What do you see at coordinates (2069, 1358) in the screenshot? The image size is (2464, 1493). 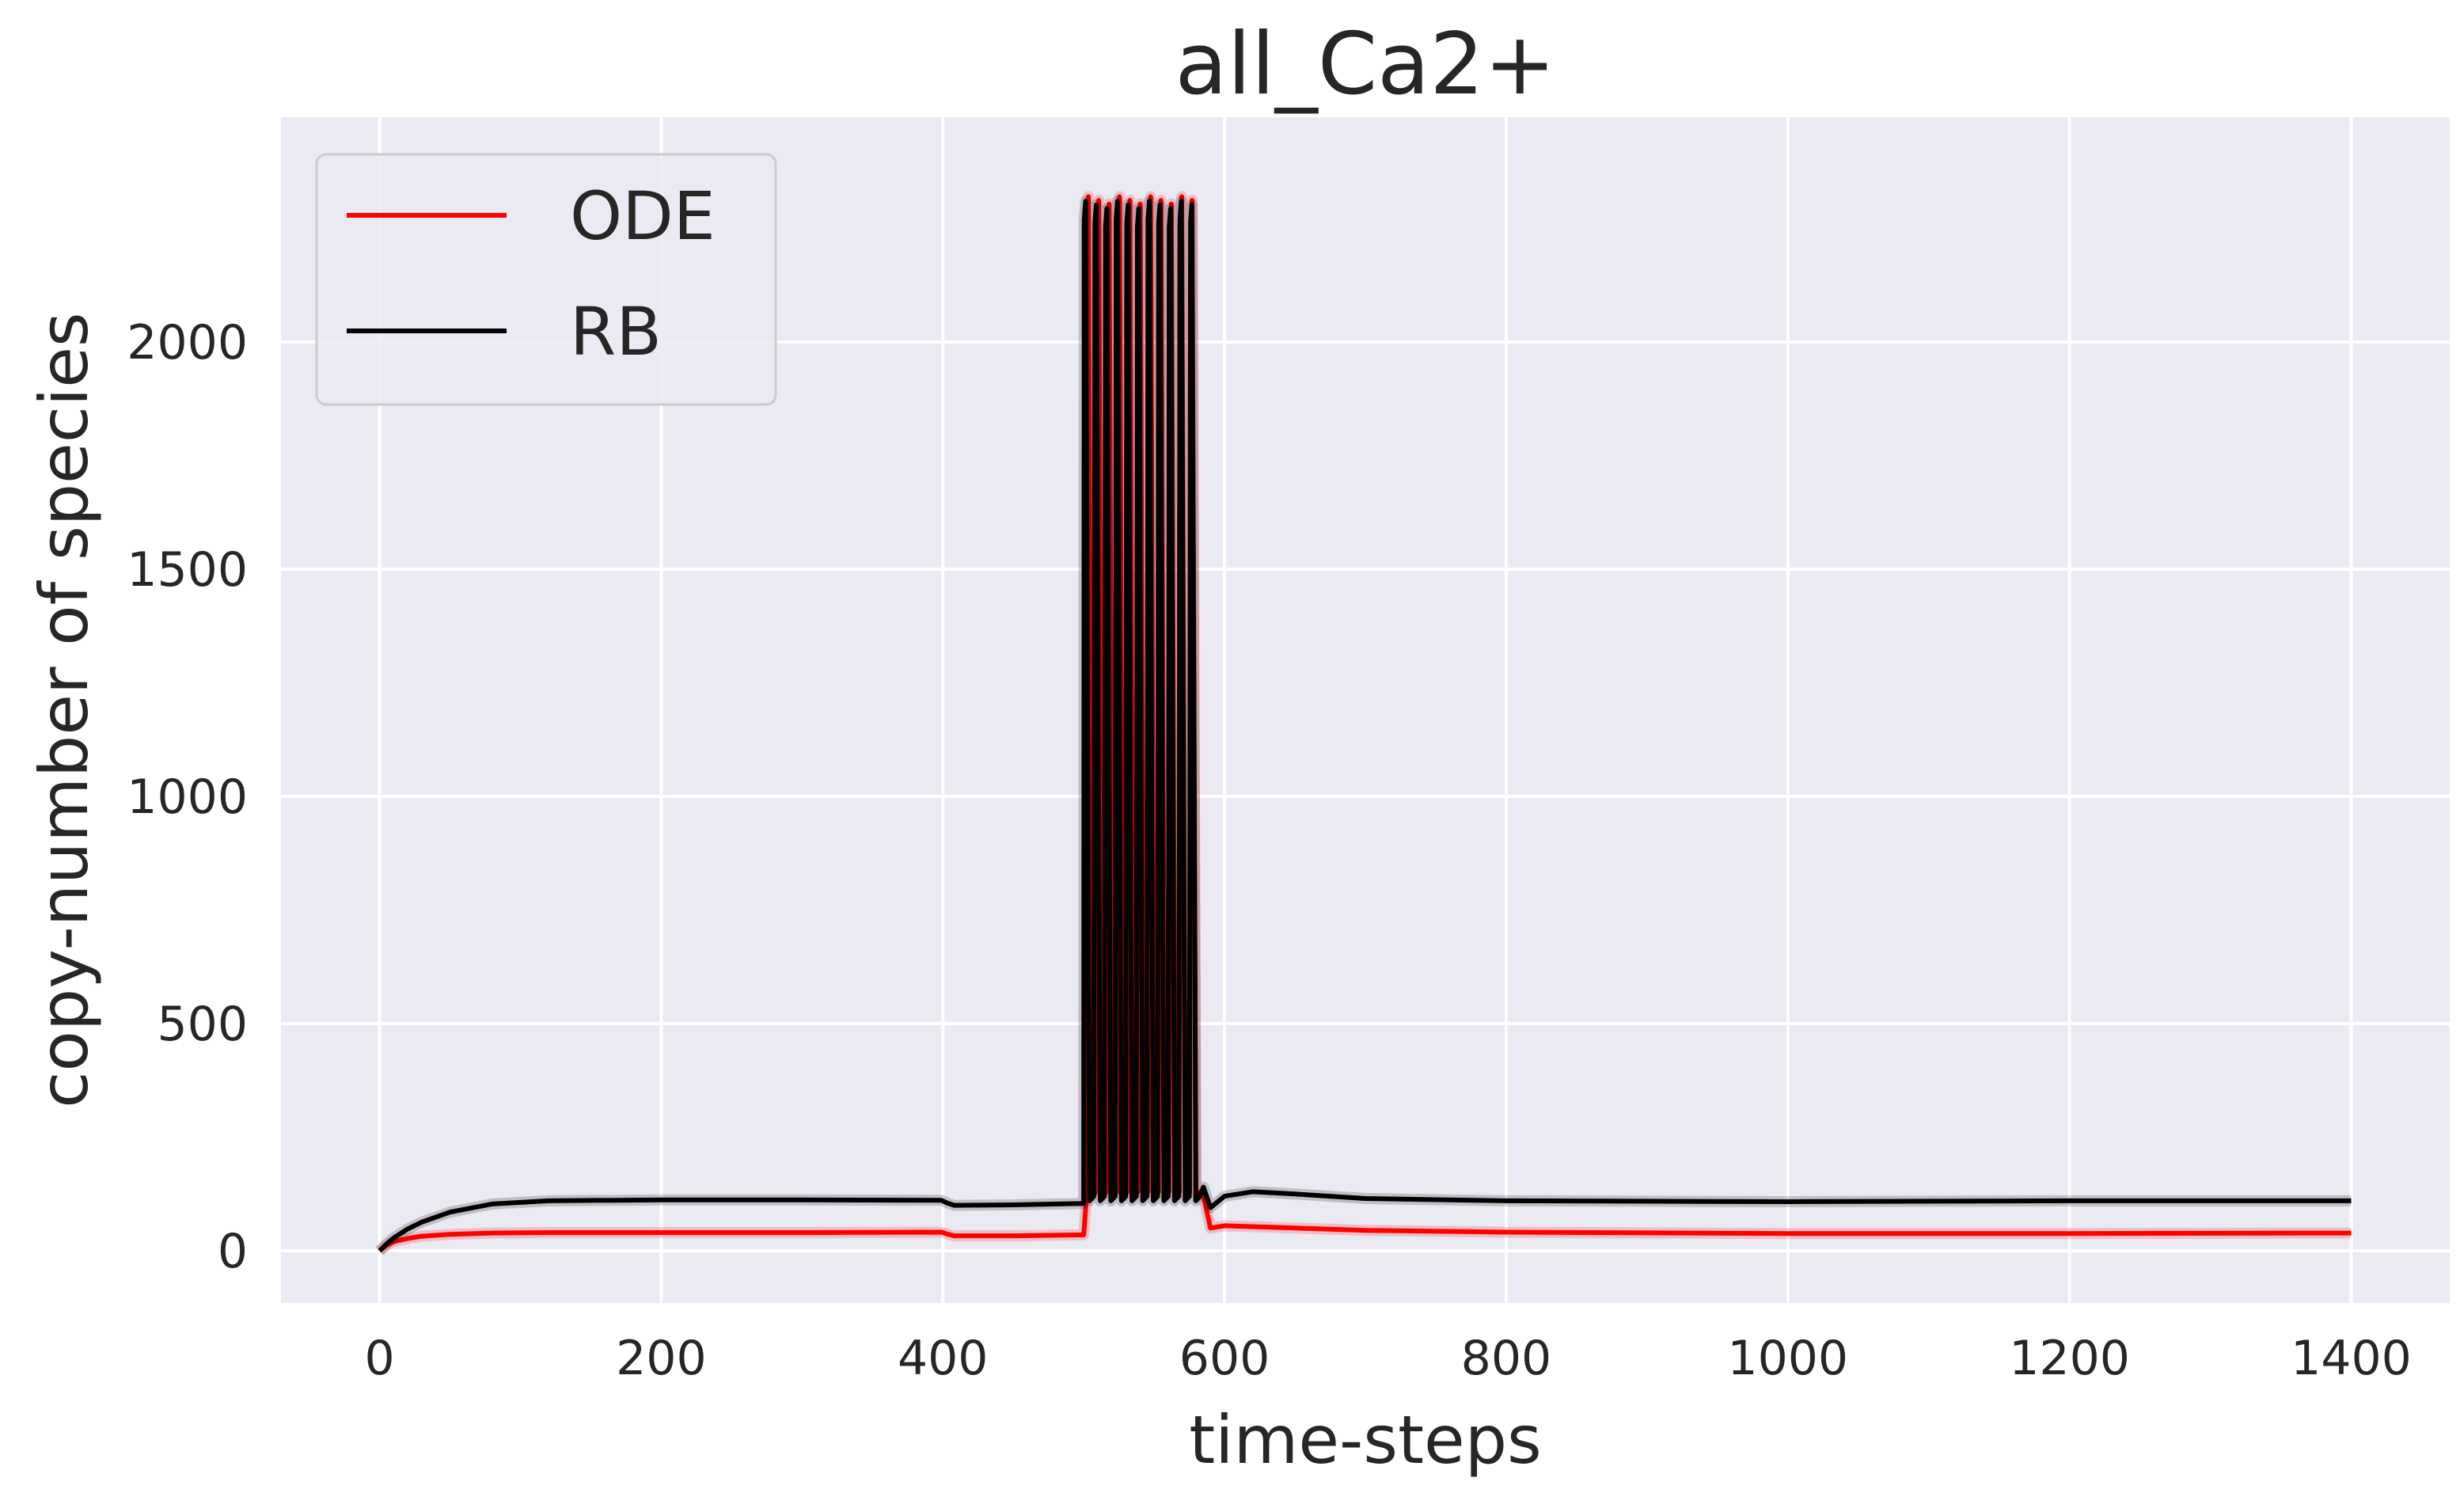 I see `x-tick-label: 1200` at bounding box center [2069, 1358].